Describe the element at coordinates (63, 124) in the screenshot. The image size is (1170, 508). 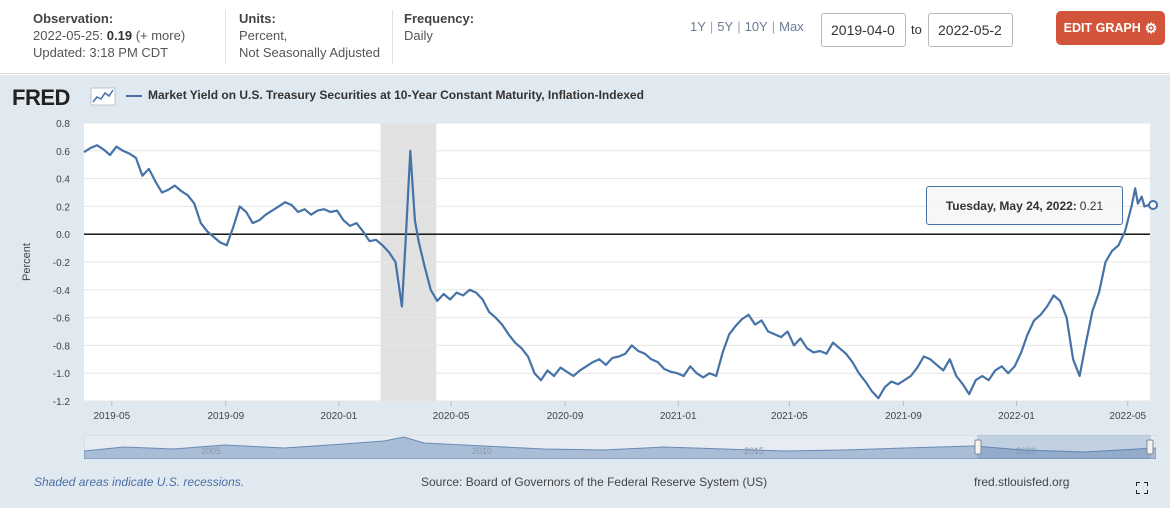
I see `y-tick-label: 0.8` at that location.